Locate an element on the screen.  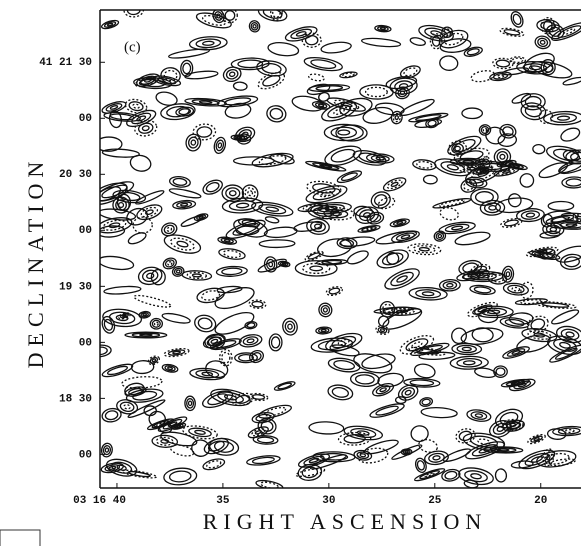
y-axis-title: DECLINATION is located at coordinates (35, 262).